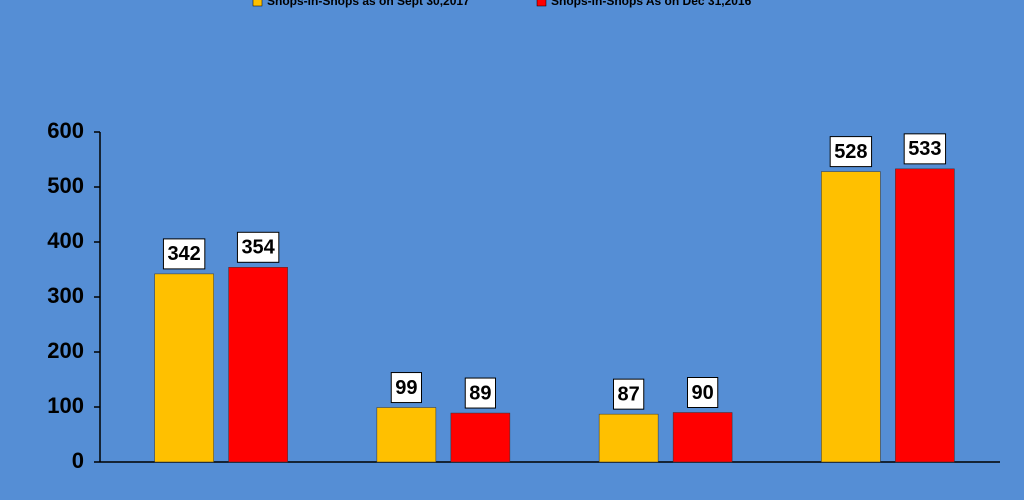  What do you see at coordinates (651, 4) in the screenshot?
I see `legend-label: Shops-in-Shops As on Dec 31,2016` at bounding box center [651, 4].